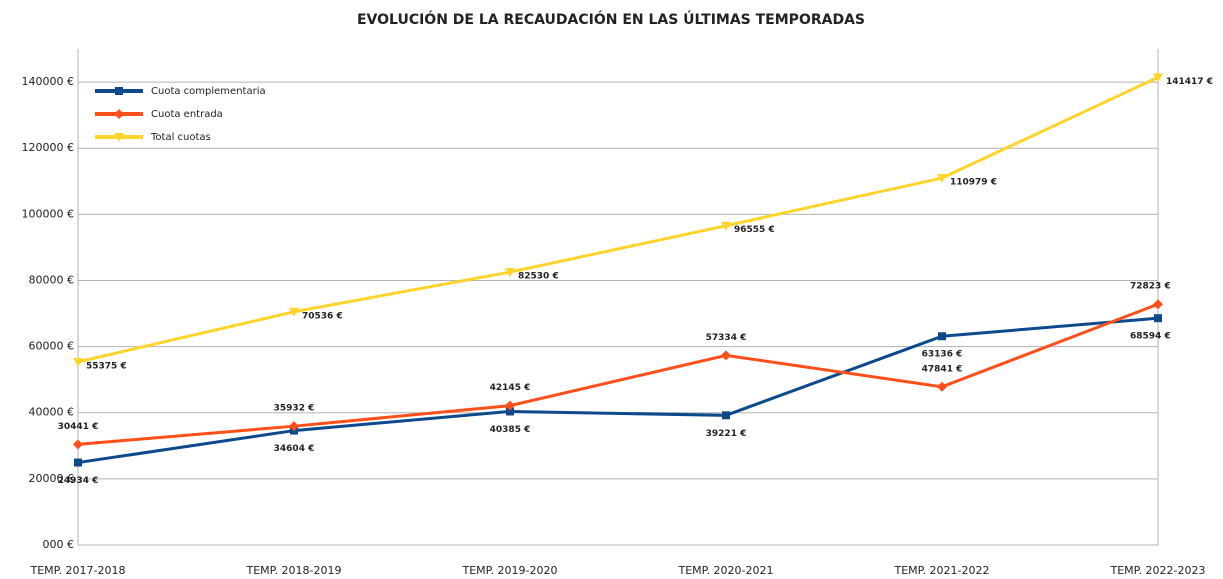 This screenshot has width=1223, height=579. I want to click on y-tick-label: 40000 €, so click(52, 412).